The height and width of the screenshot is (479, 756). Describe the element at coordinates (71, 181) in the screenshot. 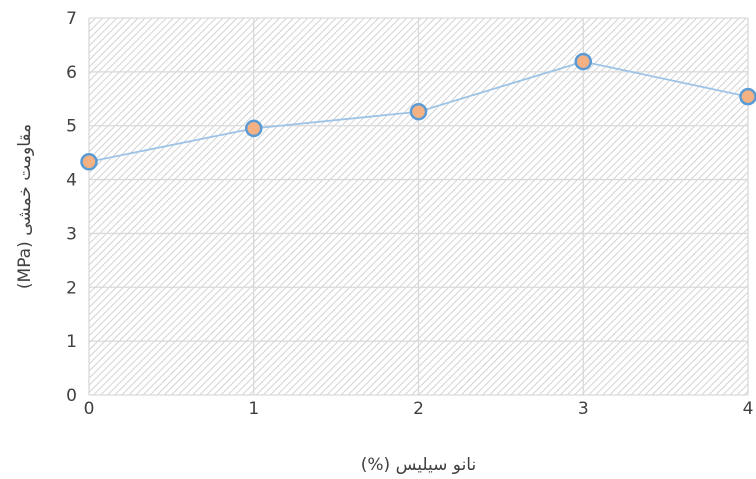

I see `y-tick-label: 4` at that location.